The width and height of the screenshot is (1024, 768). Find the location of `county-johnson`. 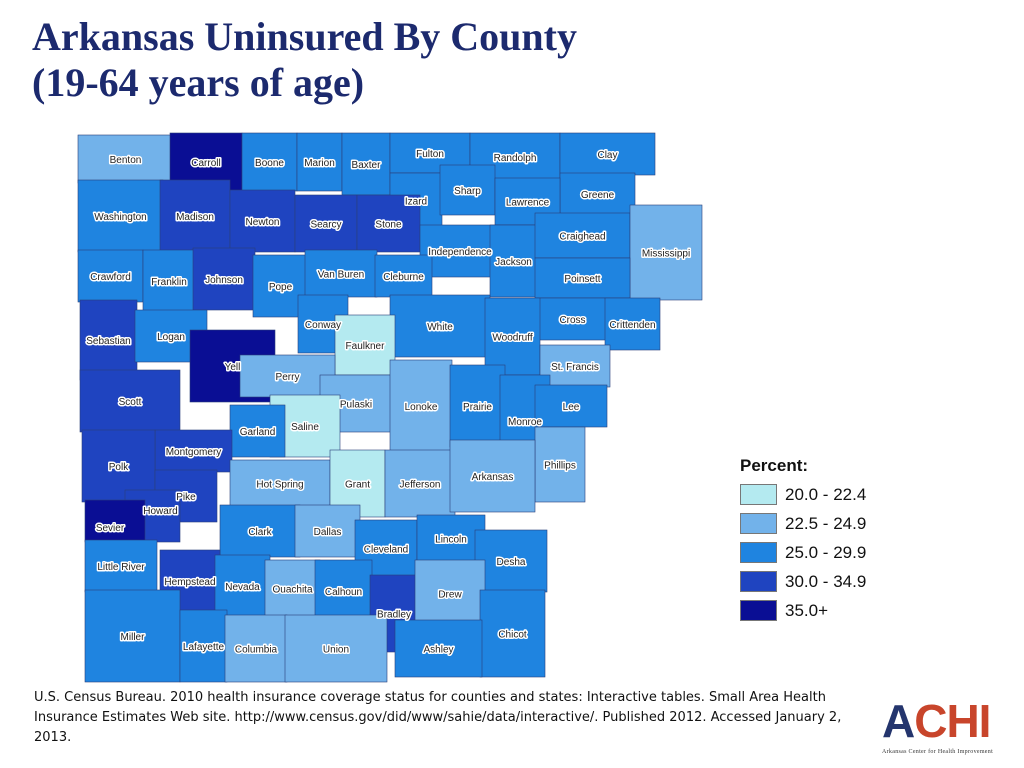

county-johnson is located at coordinates (224, 279).